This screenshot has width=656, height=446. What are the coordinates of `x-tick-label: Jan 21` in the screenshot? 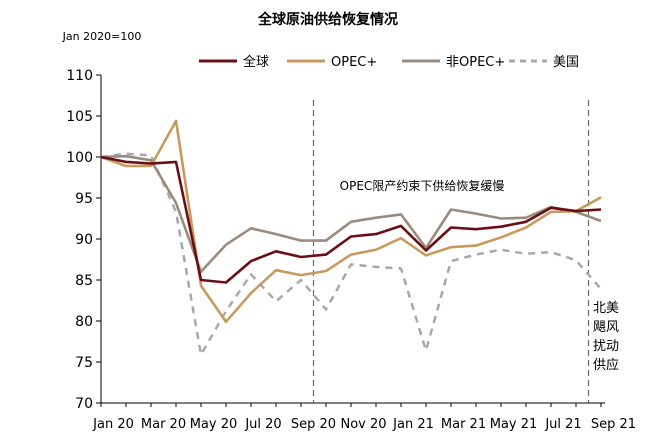 It's located at (413, 424).